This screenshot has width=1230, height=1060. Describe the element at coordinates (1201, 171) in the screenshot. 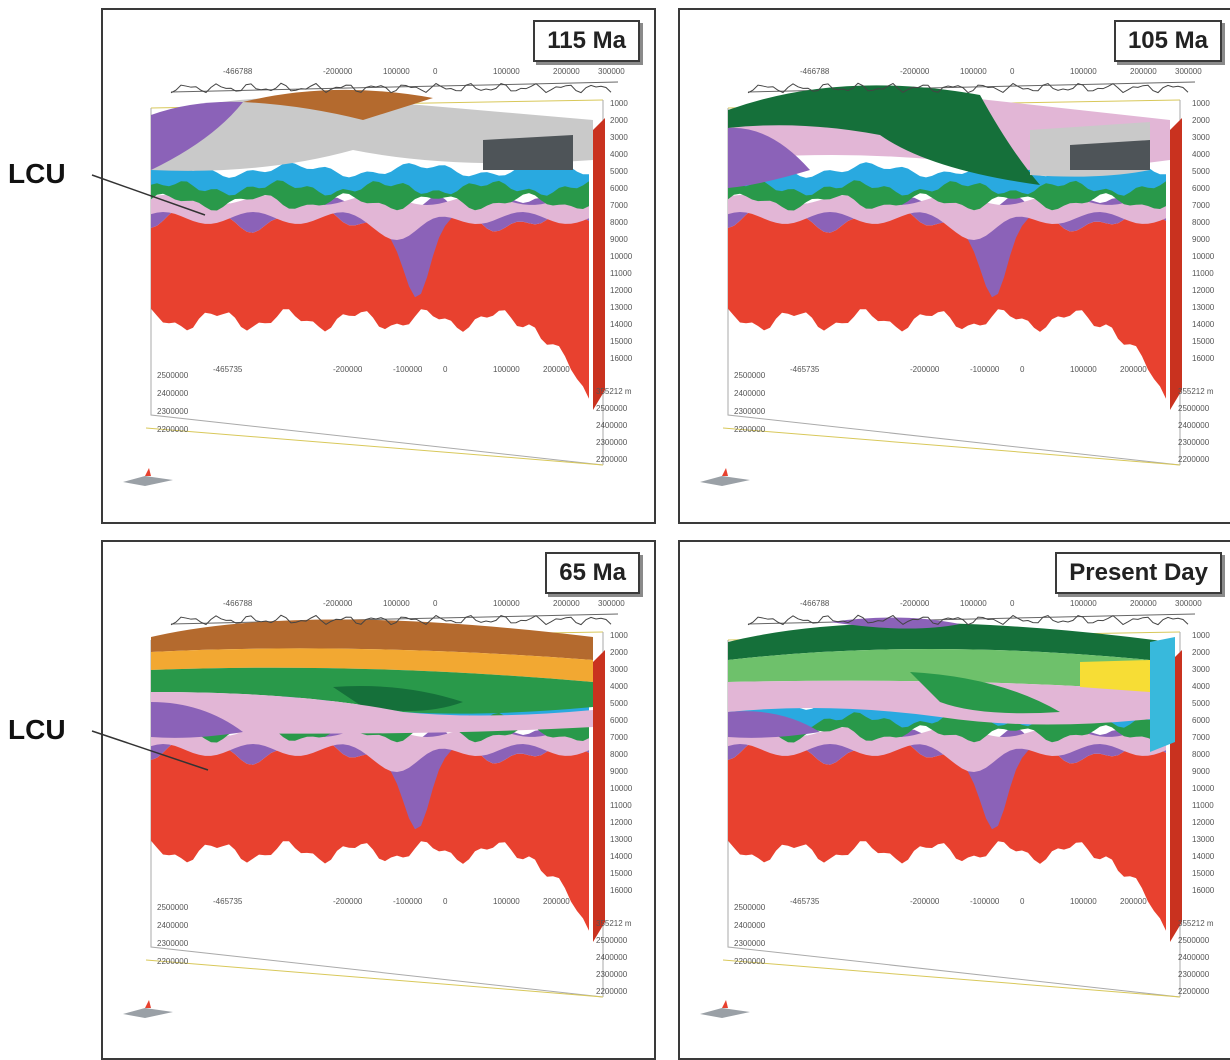

I see `axis-tick-depth: 5000` at that location.